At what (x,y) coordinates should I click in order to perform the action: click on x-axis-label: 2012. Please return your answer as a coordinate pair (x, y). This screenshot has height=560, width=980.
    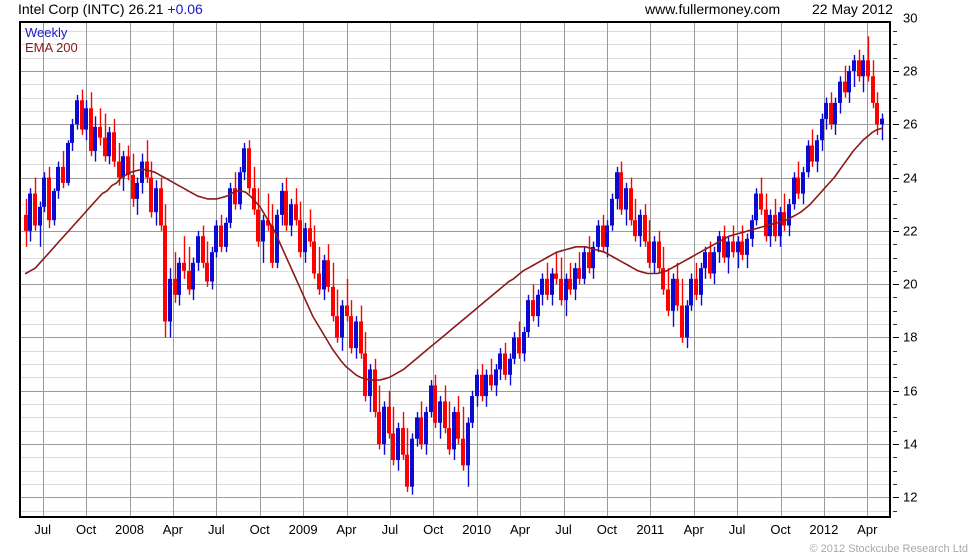
    Looking at the image, I should click on (824, 529).